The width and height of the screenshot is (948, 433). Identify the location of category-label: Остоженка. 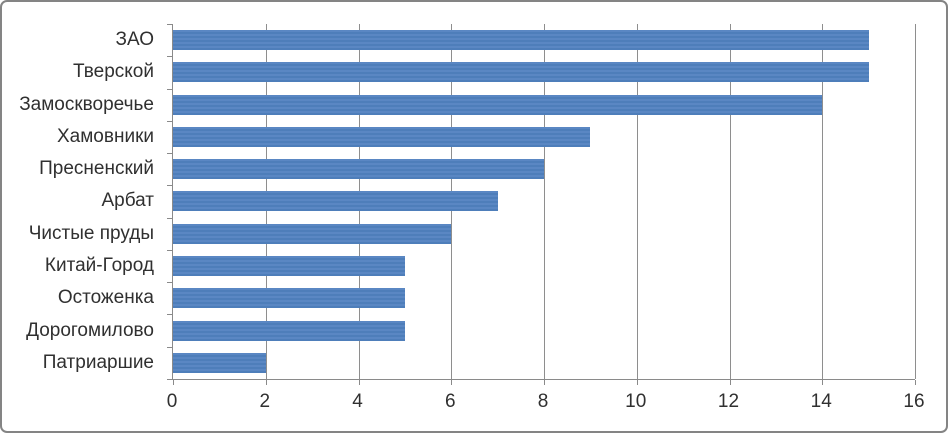
(105, 298).